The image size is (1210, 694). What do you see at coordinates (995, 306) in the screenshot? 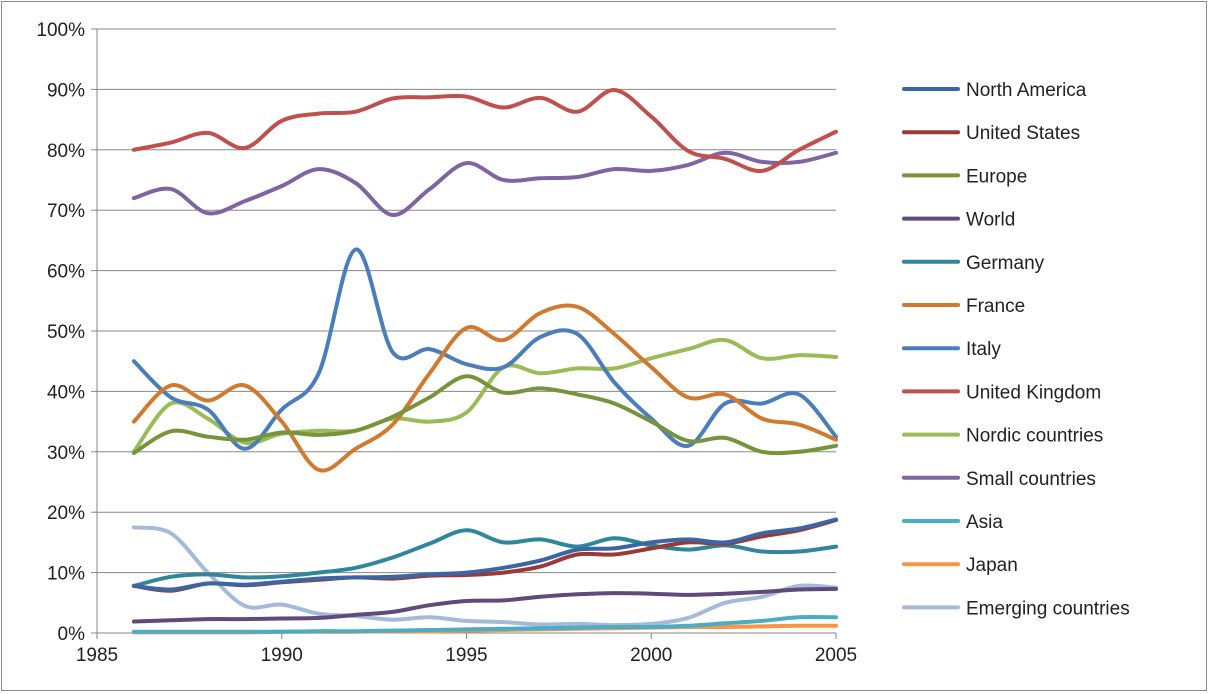
I see `legend-label-france: France` at bounding box center [995, 306].